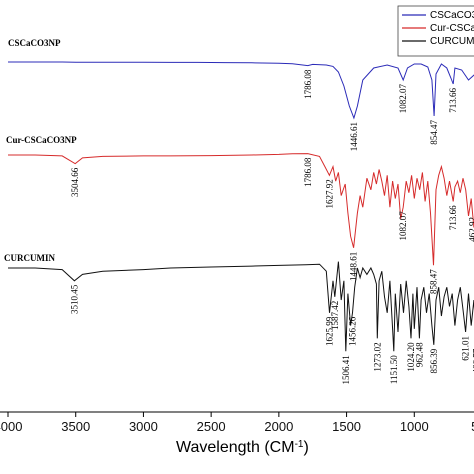 The width and height of the screenshot is (474, 474). What do you see at coordinates (434, 132) in the screenshot?
I see `peak-label-3: 854.47` at bounding box center [434, 132].